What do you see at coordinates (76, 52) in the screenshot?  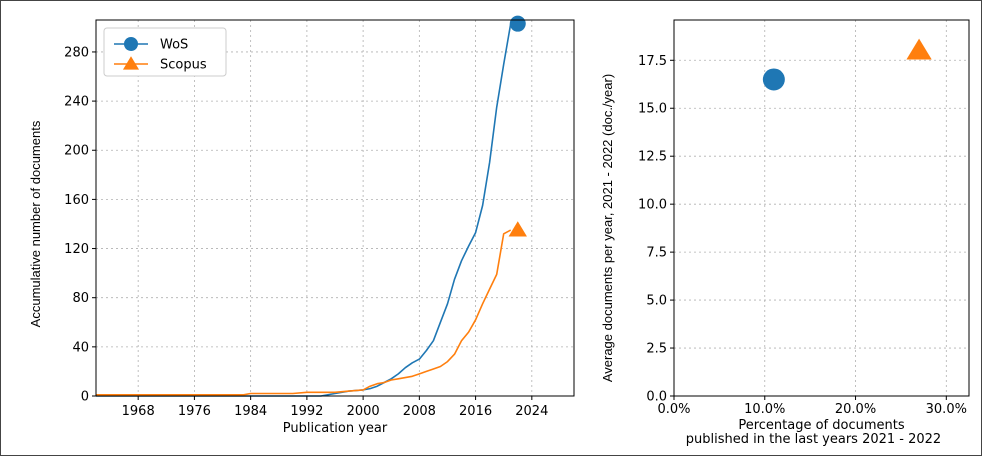 I see `y-tick-label: 280` at bounding box center [76, 52].